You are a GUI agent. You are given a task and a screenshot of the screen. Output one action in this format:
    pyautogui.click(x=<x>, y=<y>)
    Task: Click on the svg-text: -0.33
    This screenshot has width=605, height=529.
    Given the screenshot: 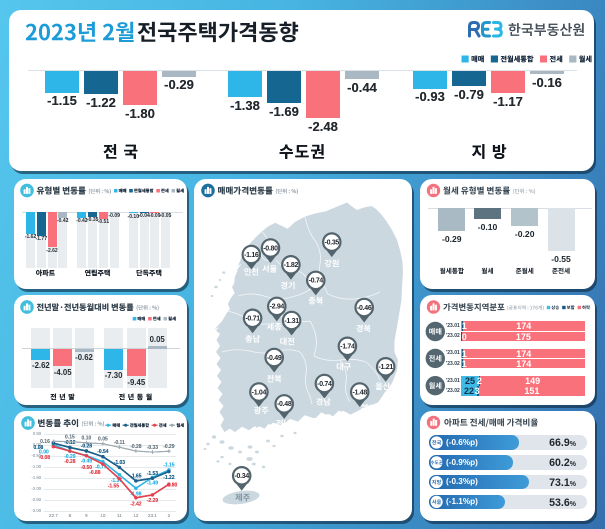 What is the action you would take?
    pyautogui.click(x=153, y=448)
    